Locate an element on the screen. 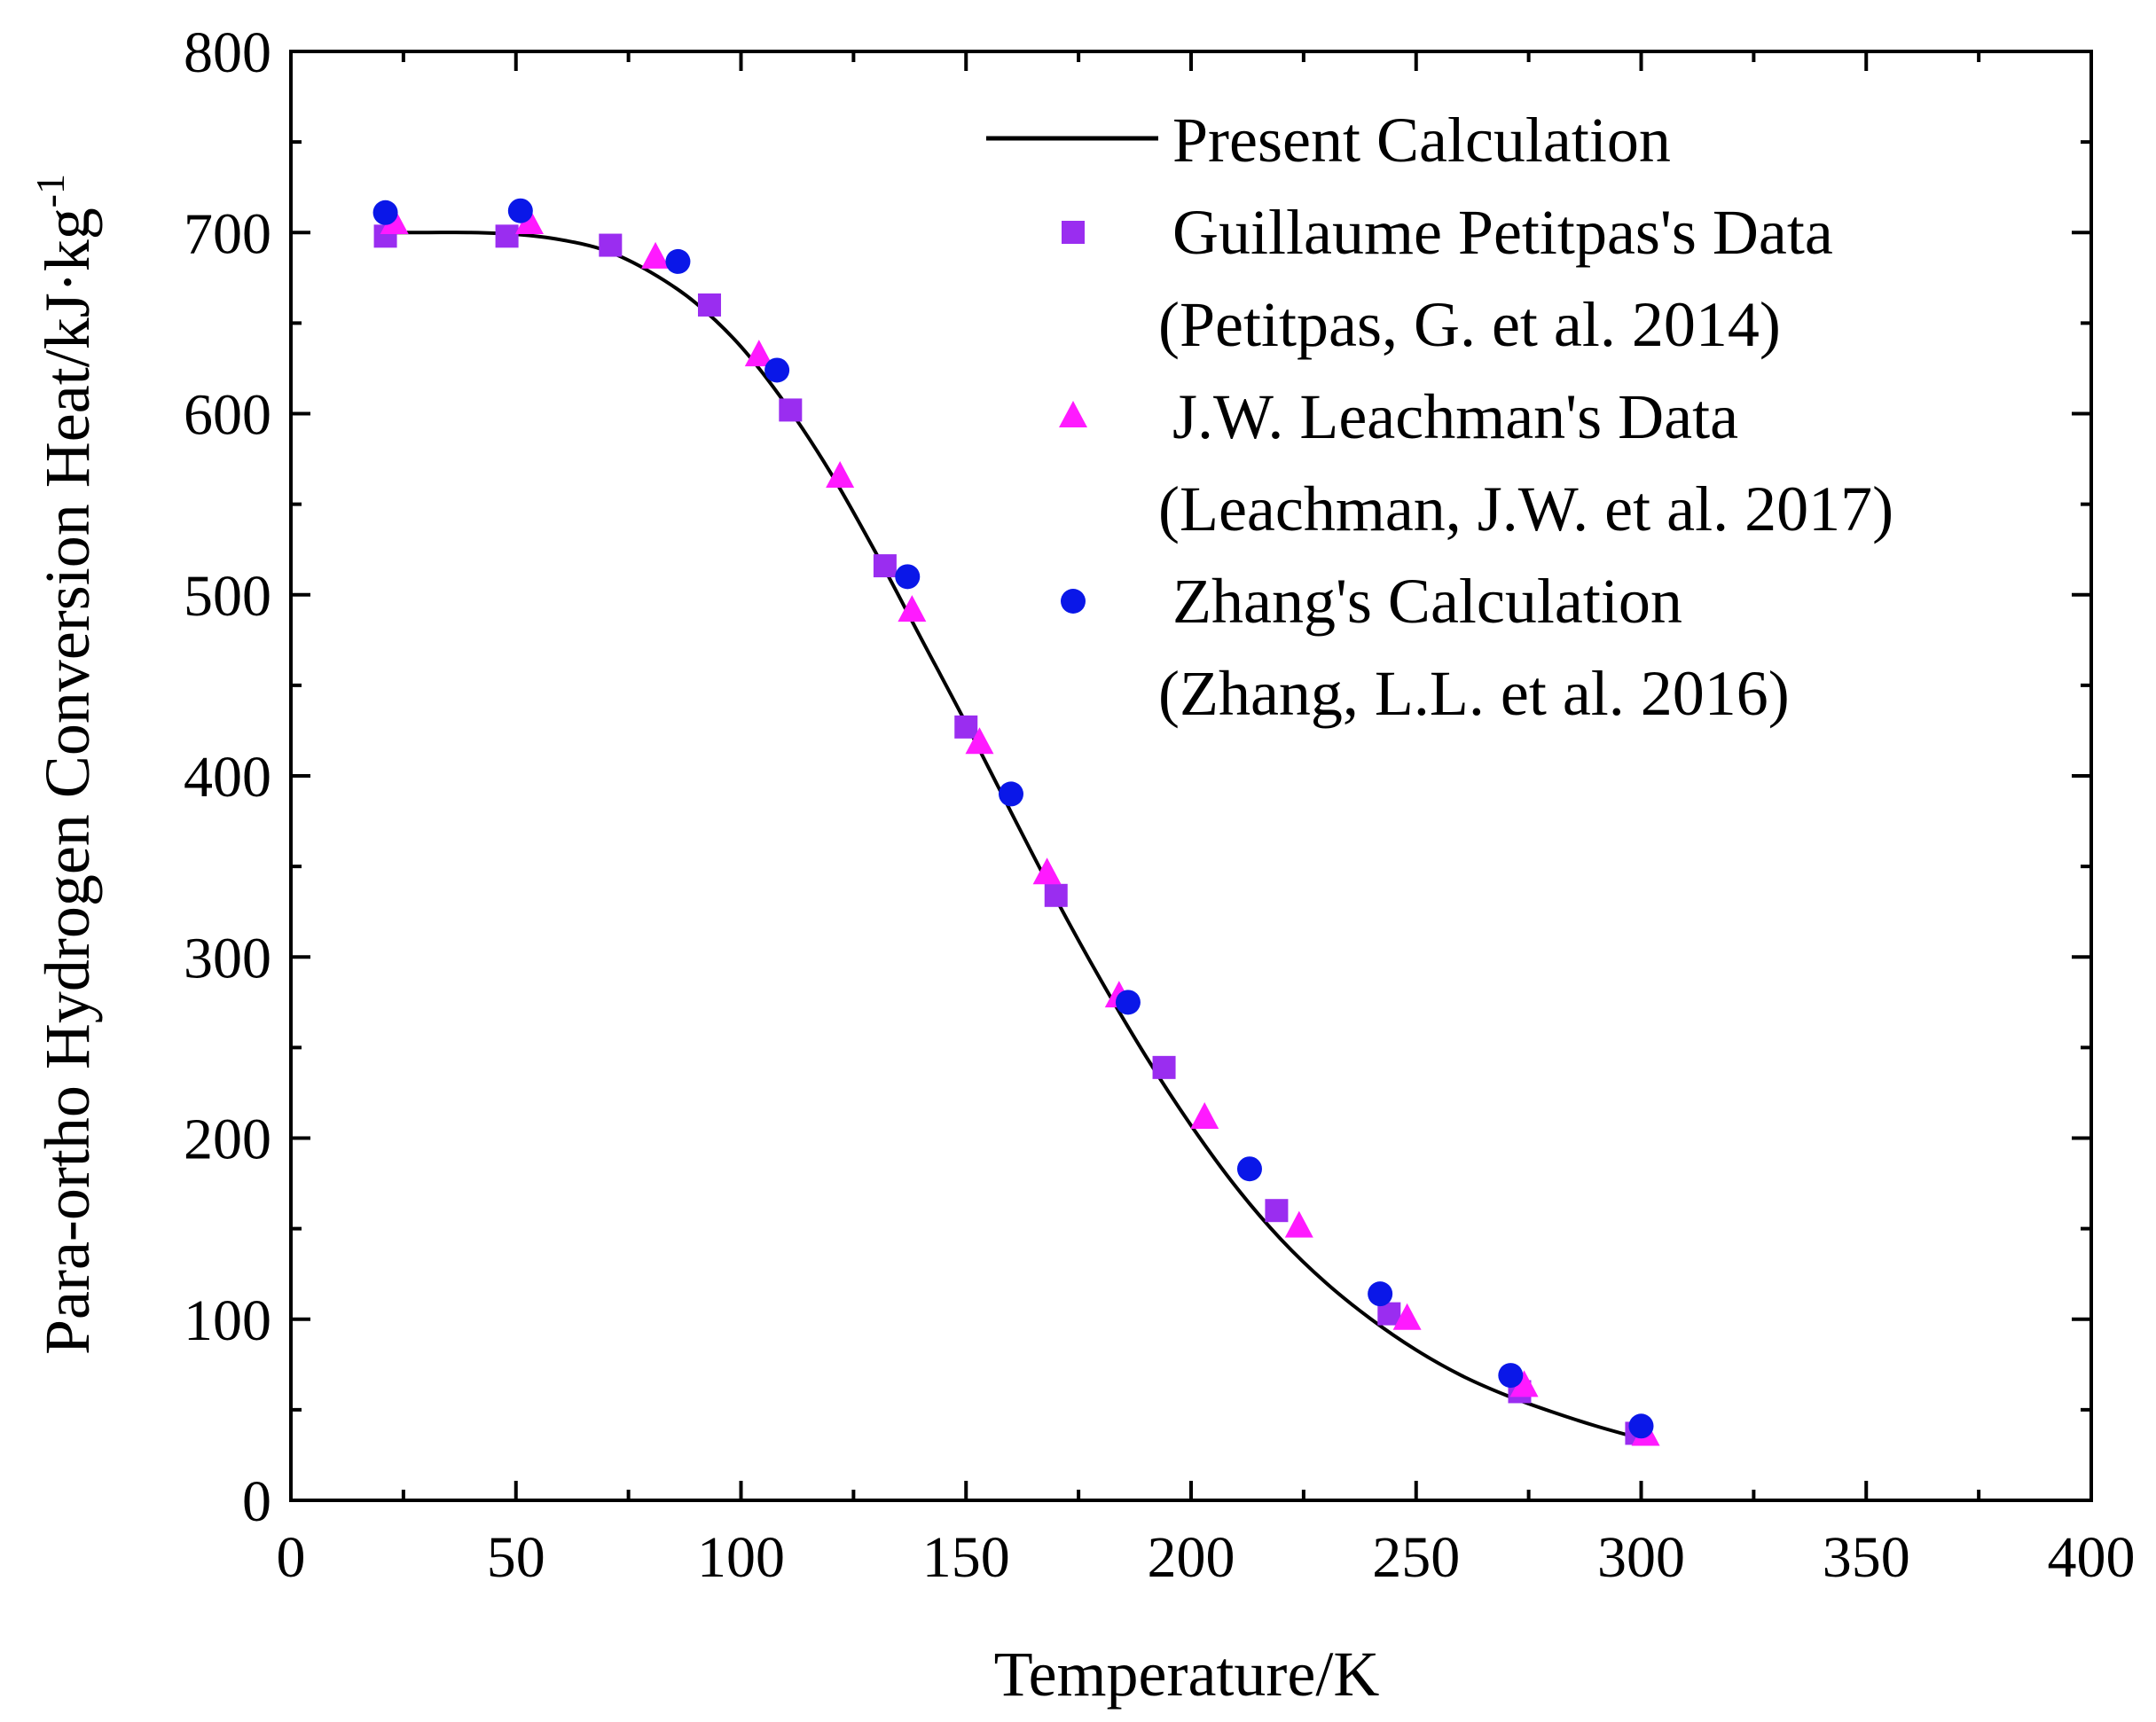 The width and height of the screenshot is (2156, 1722). y-tick-label: 0 is located at coordinates (256, 1502).